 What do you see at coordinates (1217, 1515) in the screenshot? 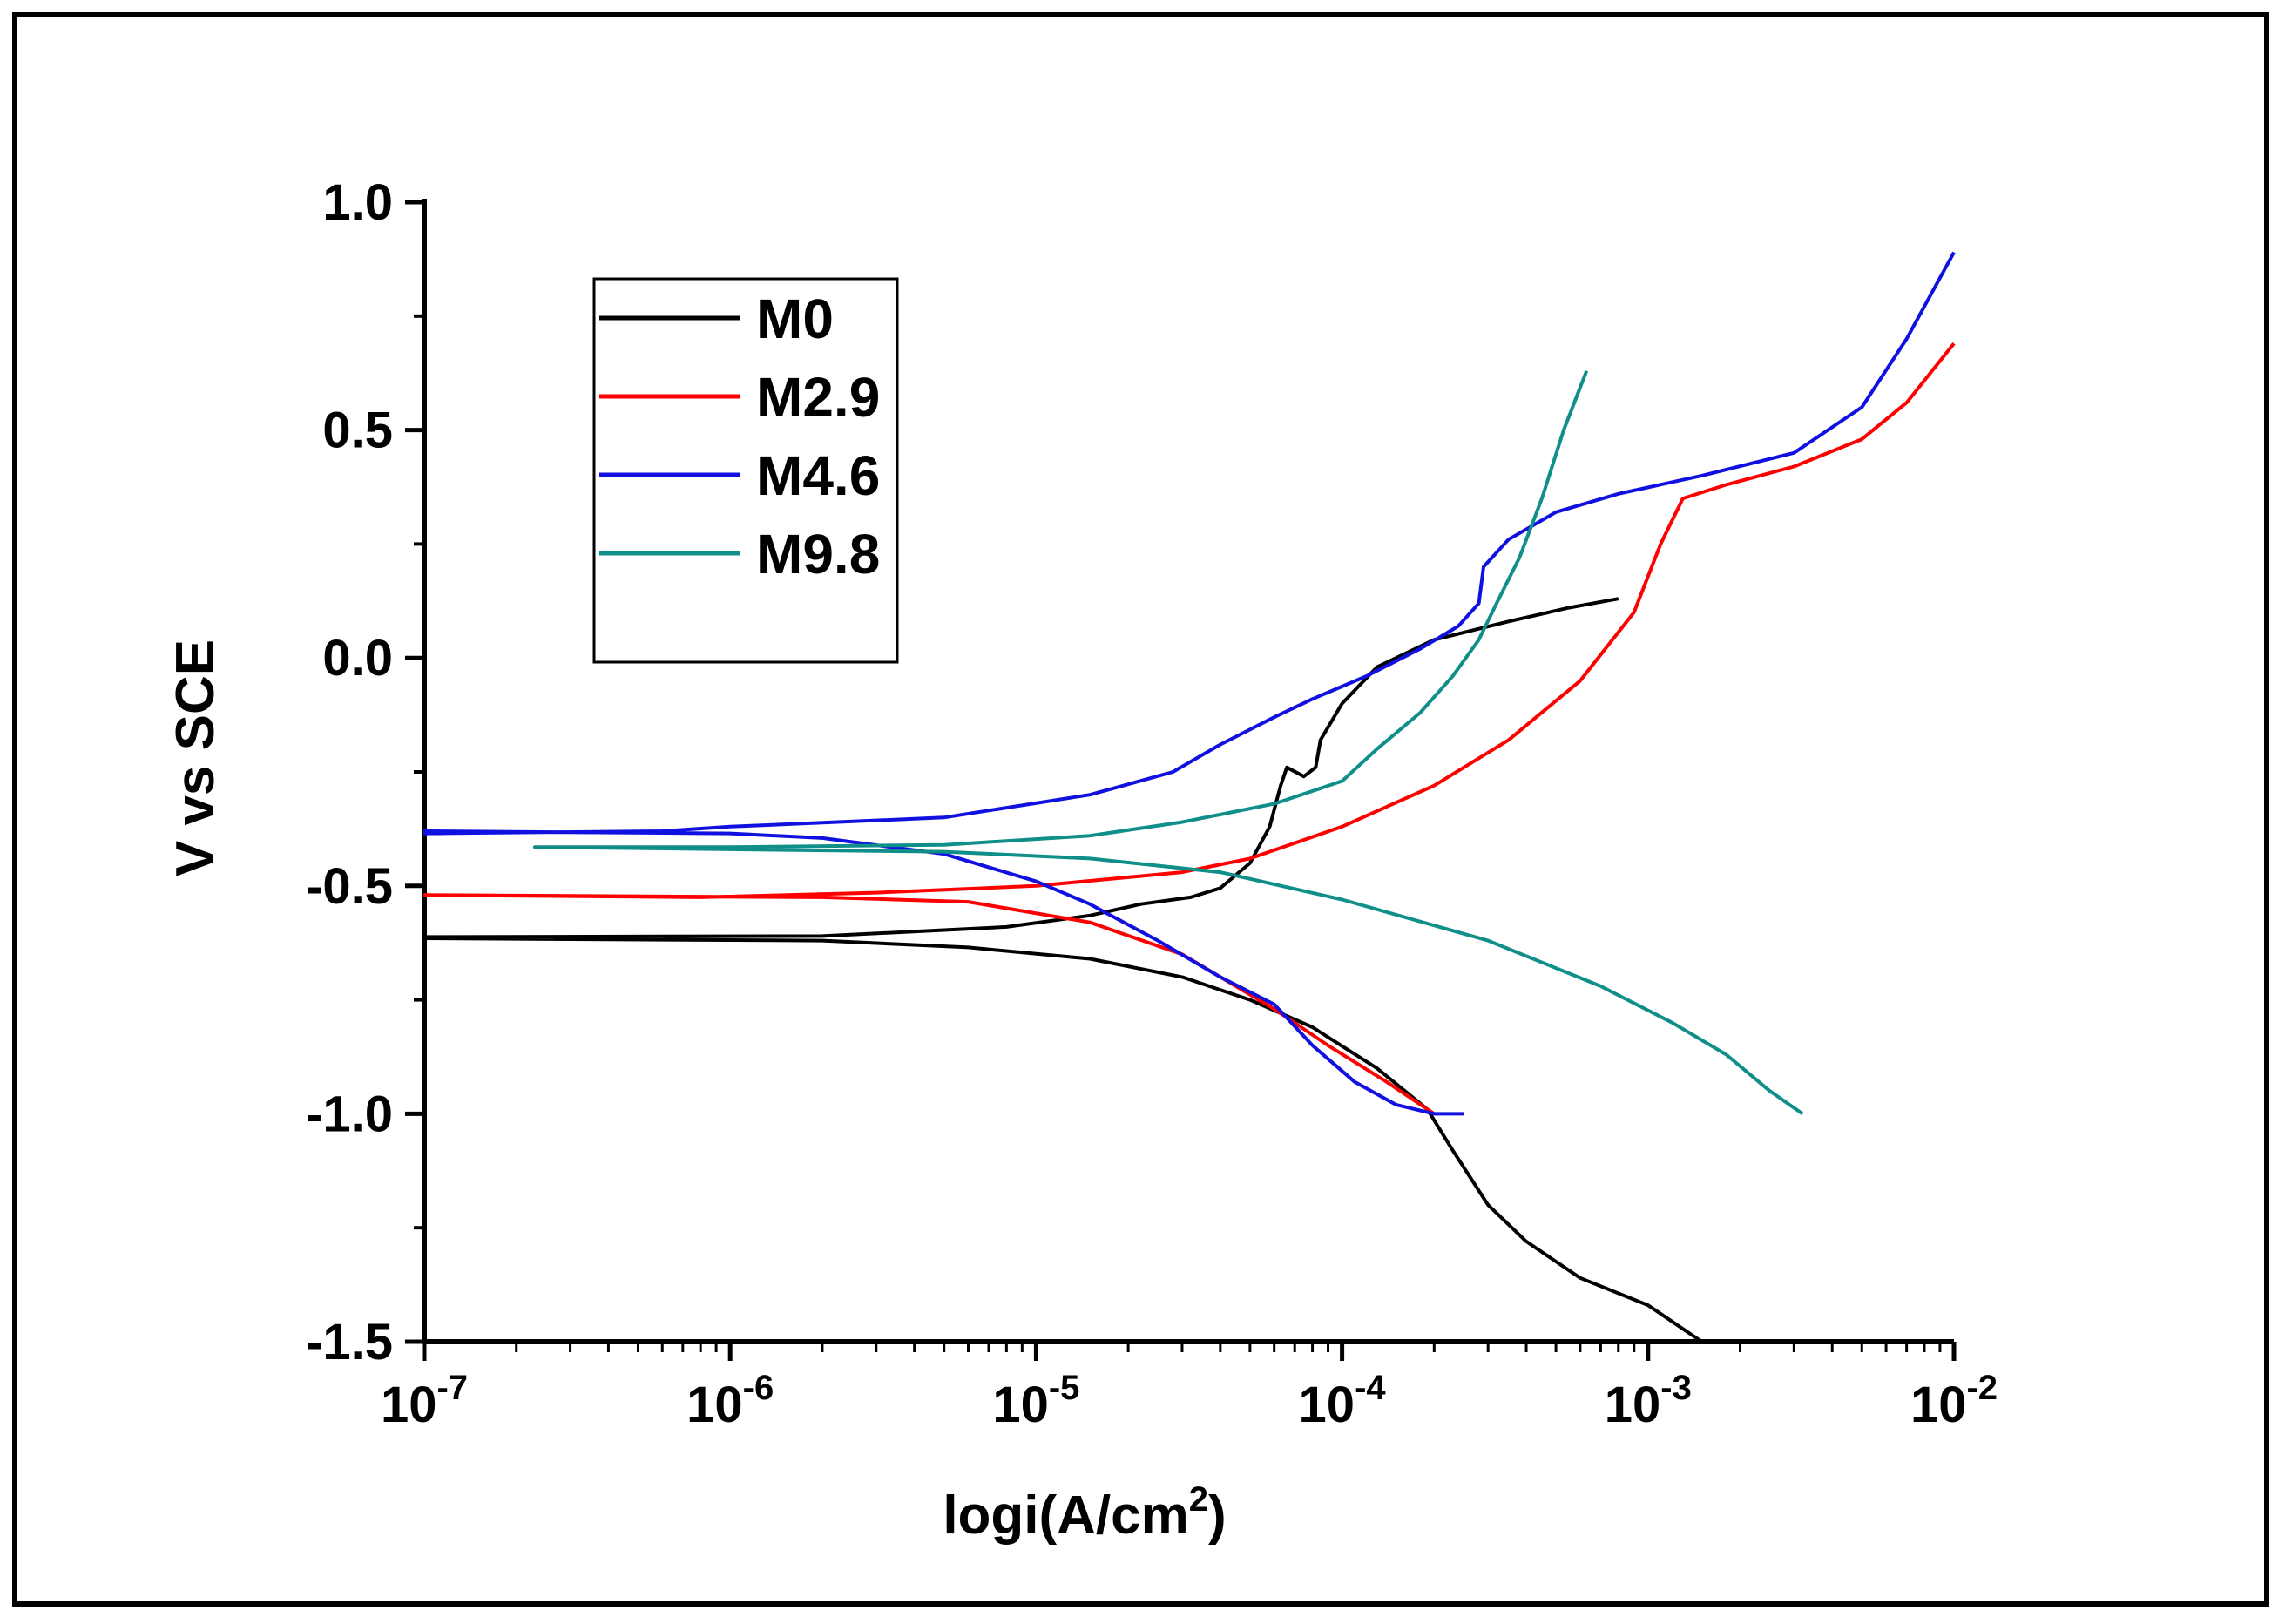
I see `x-axis-title-end: )` at bounding box center [1217, 1515].